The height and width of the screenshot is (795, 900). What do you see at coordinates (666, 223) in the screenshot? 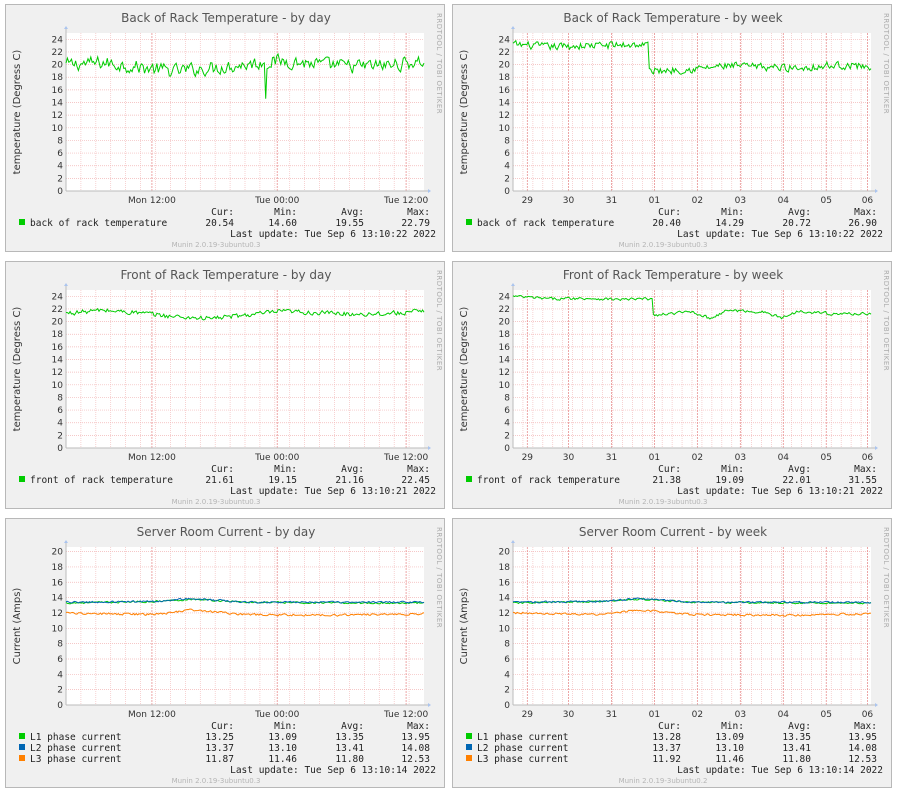
I see `stat-value: 20.40` at bounding box center [666, 223].